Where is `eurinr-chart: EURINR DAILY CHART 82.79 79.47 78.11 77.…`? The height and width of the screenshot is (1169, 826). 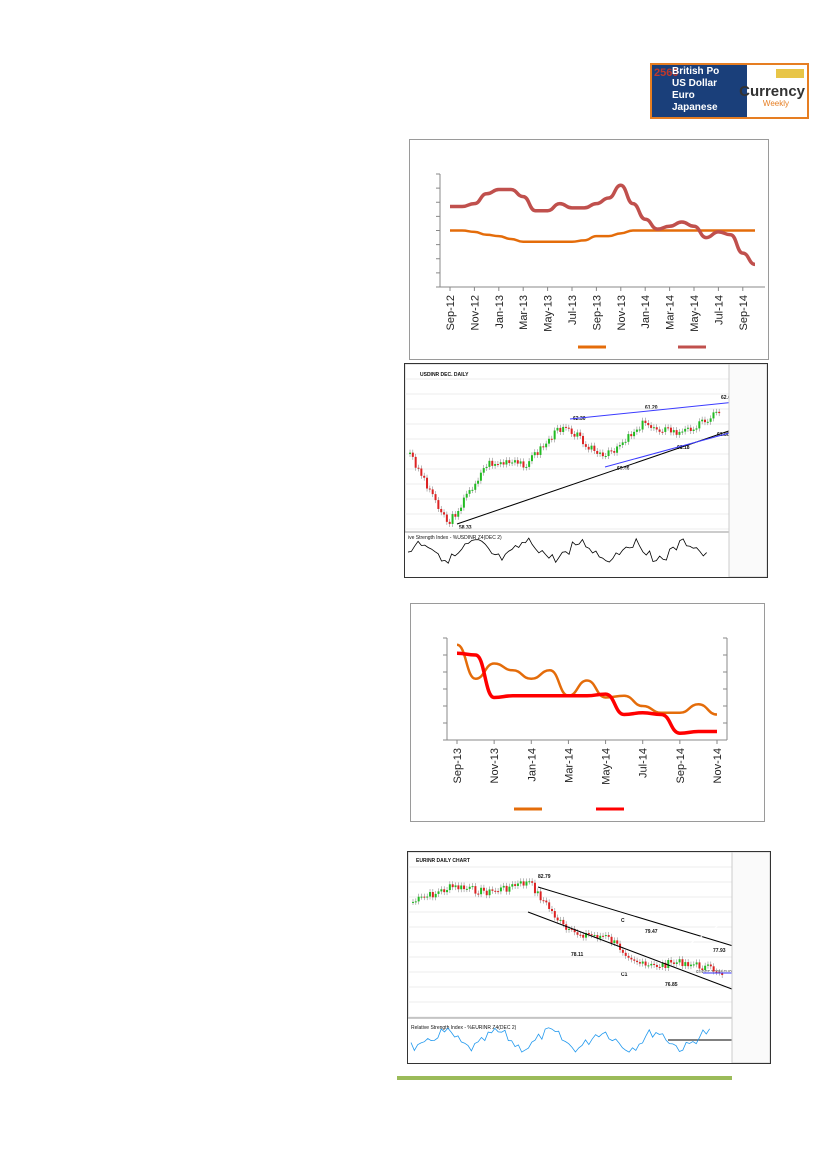
eurinr-chart: EURINR DAILY CHART 82.79 79.47 78.11 77.… is located at coordinates (589, 957).